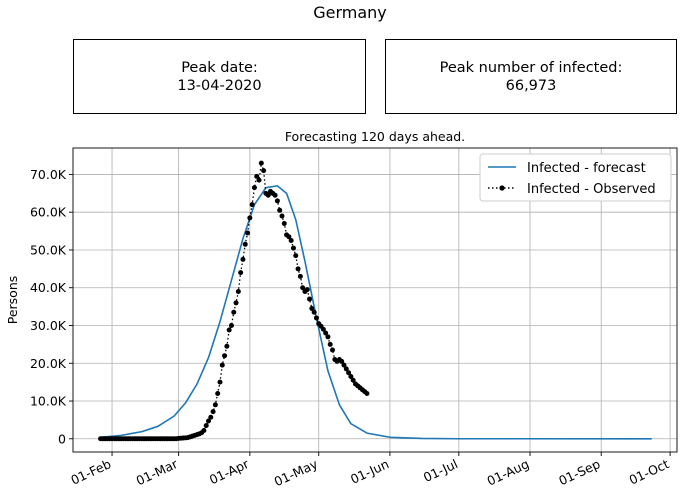  I want to click on peak-date-card: Peak date: 13-04-2020, so click(219, 76).